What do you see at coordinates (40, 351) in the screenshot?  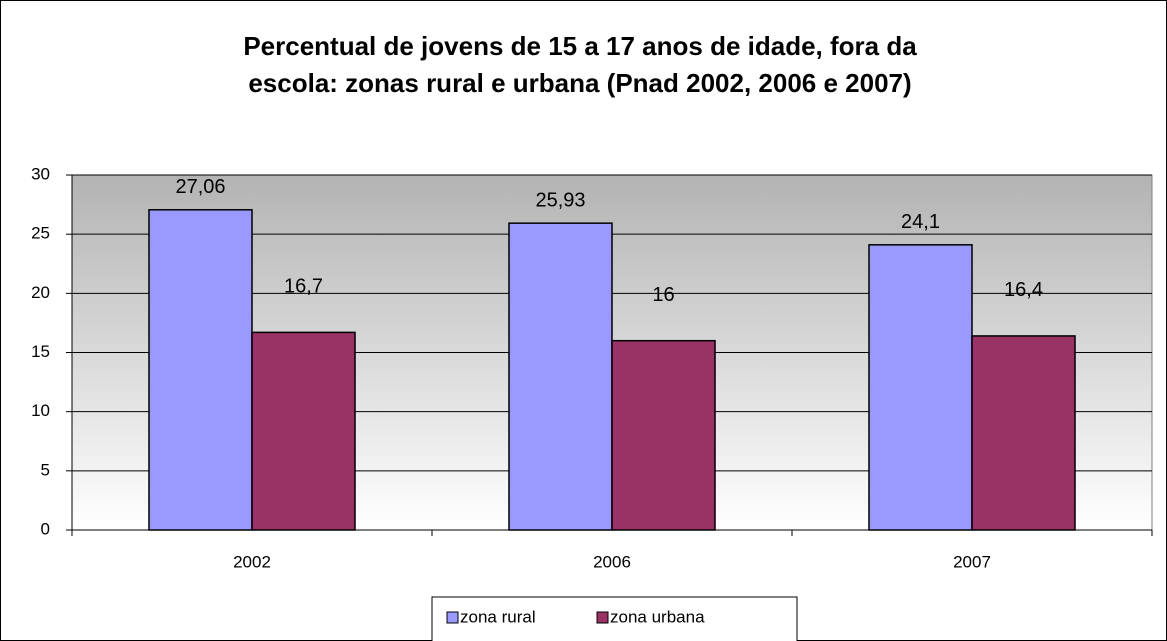 I see `y-tick-label: 15` at bounding box center [40, 351].